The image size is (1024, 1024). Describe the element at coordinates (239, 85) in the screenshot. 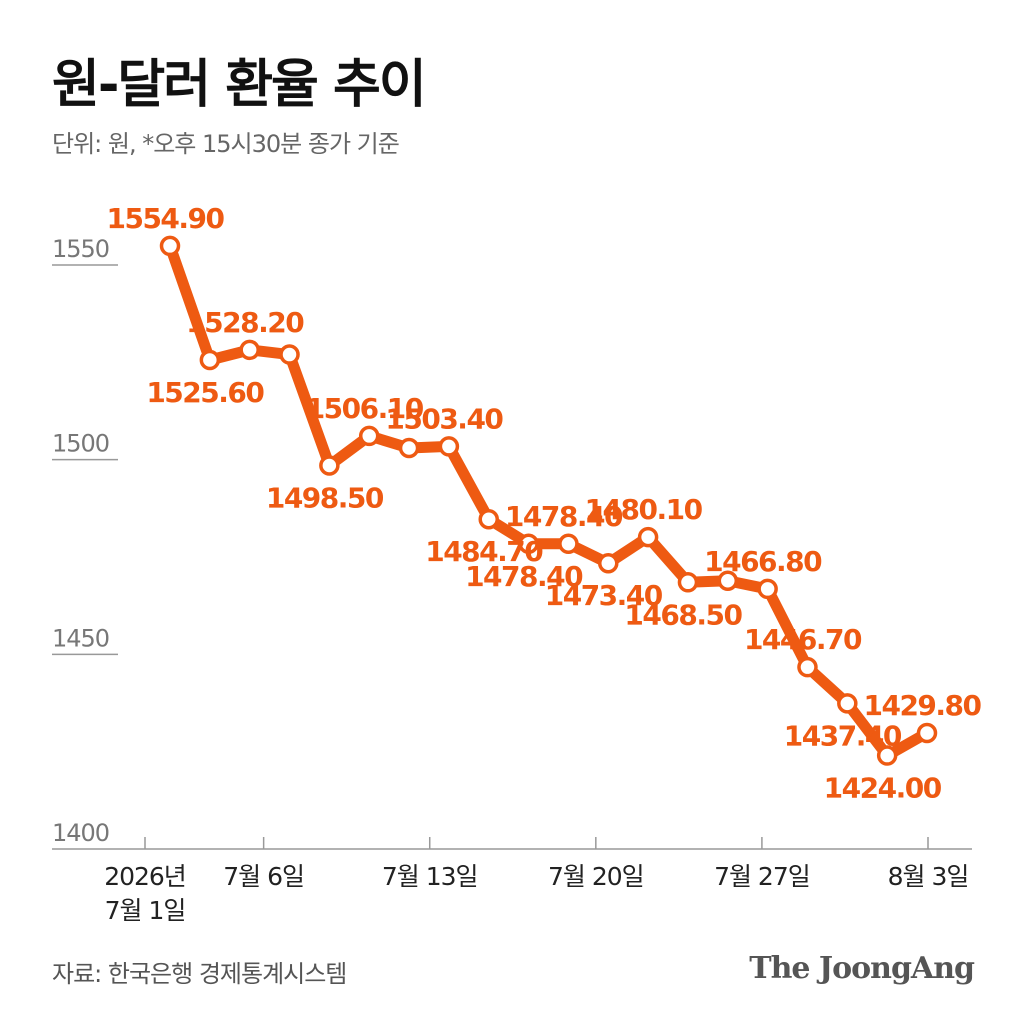

I see `chart-title: 원-달러 환율 추이` at that location.